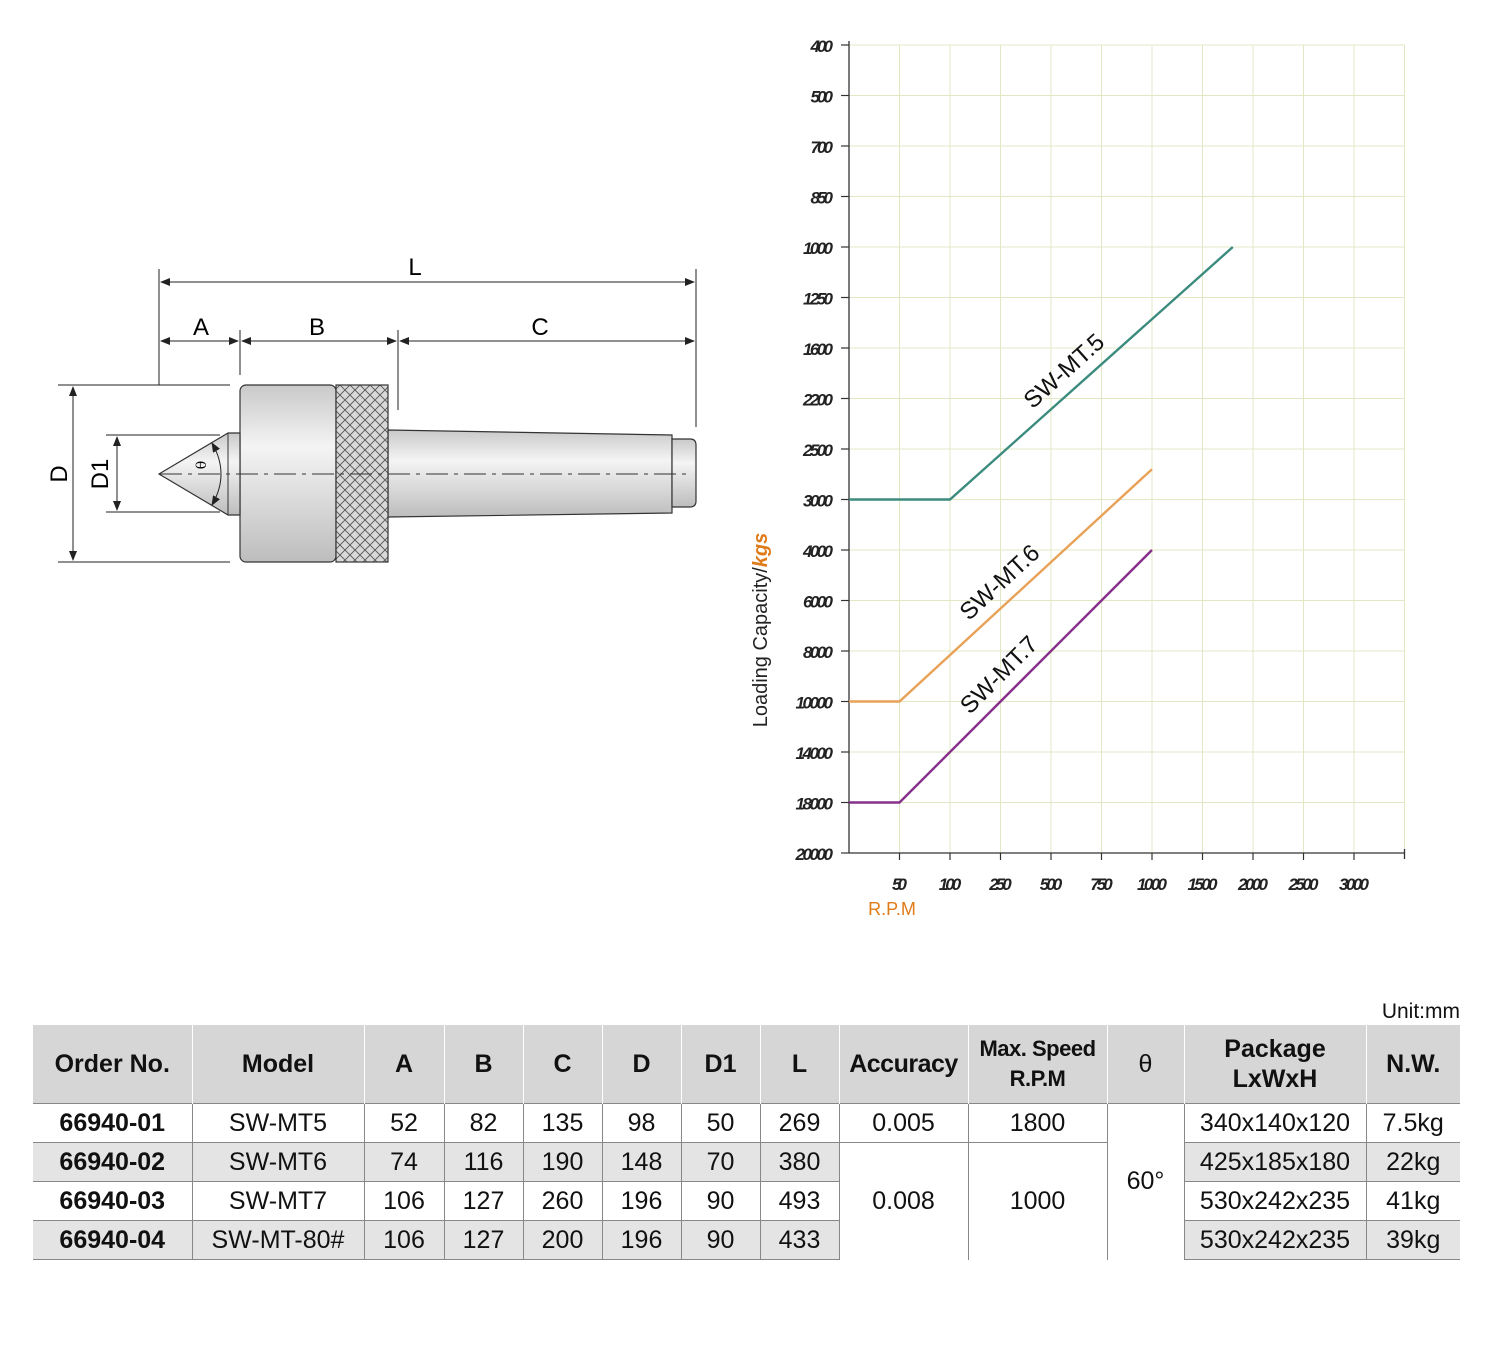 The height and width of the screenshot is (1356, 1495). Describe the element at coordinates (903, 1123) in the screenshot. I see `cell-accuracy: 0.005` at that location.